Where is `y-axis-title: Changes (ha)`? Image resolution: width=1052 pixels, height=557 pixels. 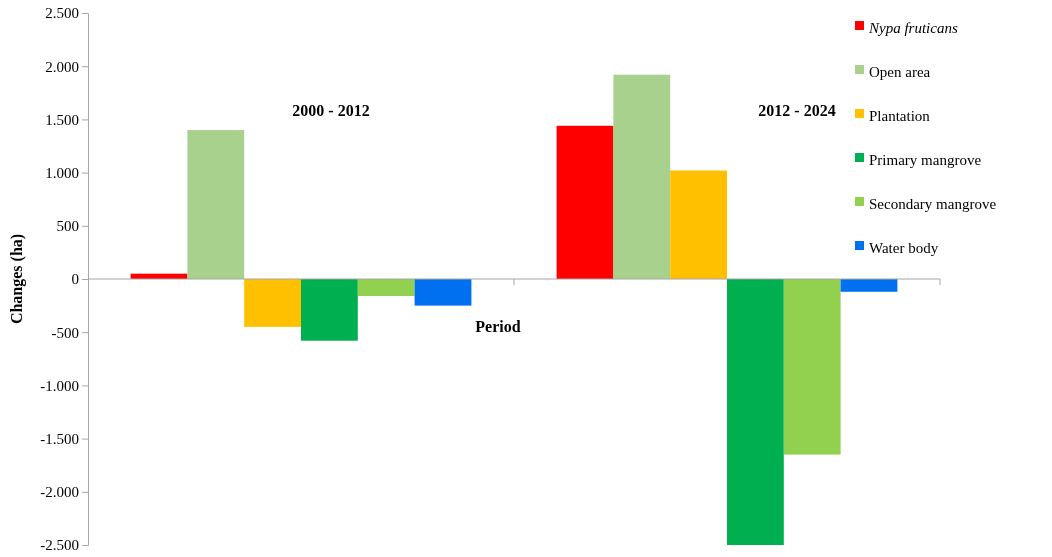
y-axis-title: Changes (ha) is located at coordinates (17, 279).